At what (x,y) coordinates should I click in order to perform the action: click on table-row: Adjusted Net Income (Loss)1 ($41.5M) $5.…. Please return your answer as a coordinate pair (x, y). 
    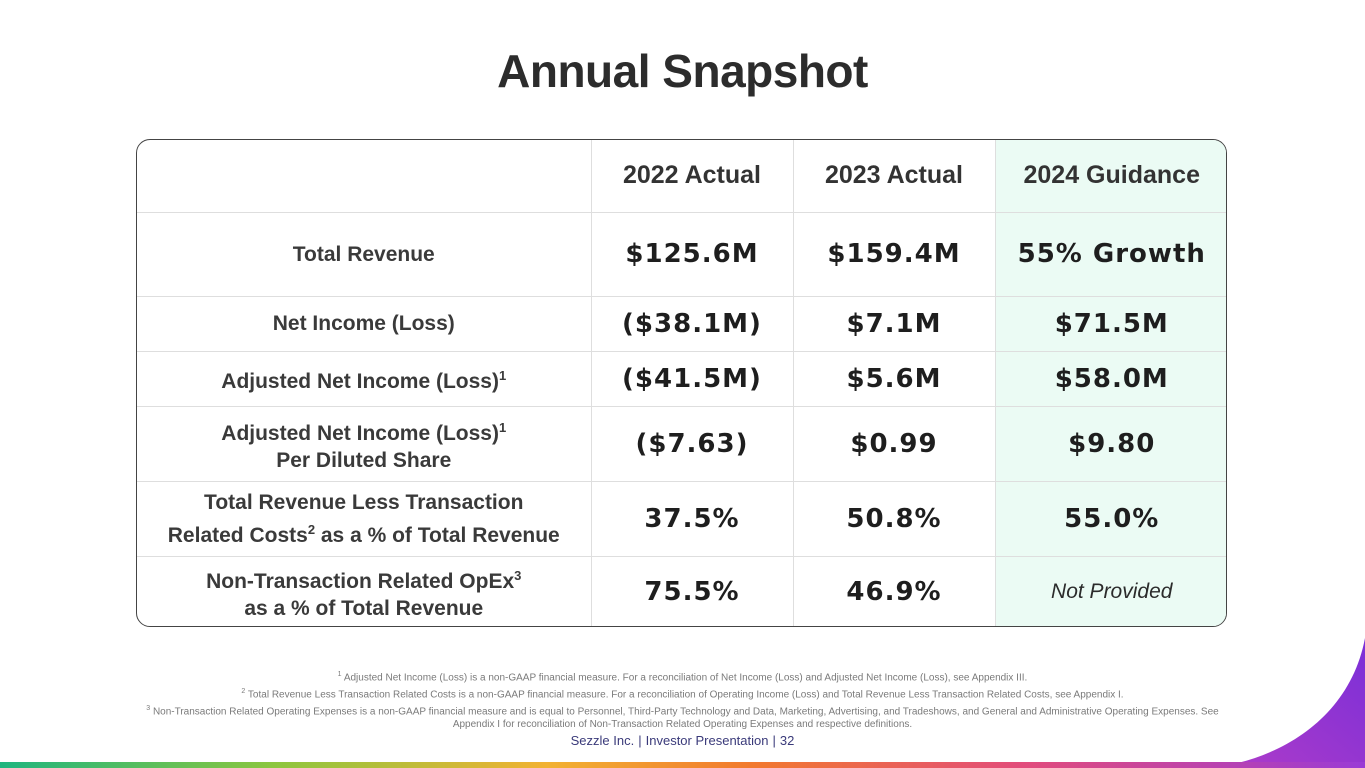
    Looking at the image, I should click on (681, 378).